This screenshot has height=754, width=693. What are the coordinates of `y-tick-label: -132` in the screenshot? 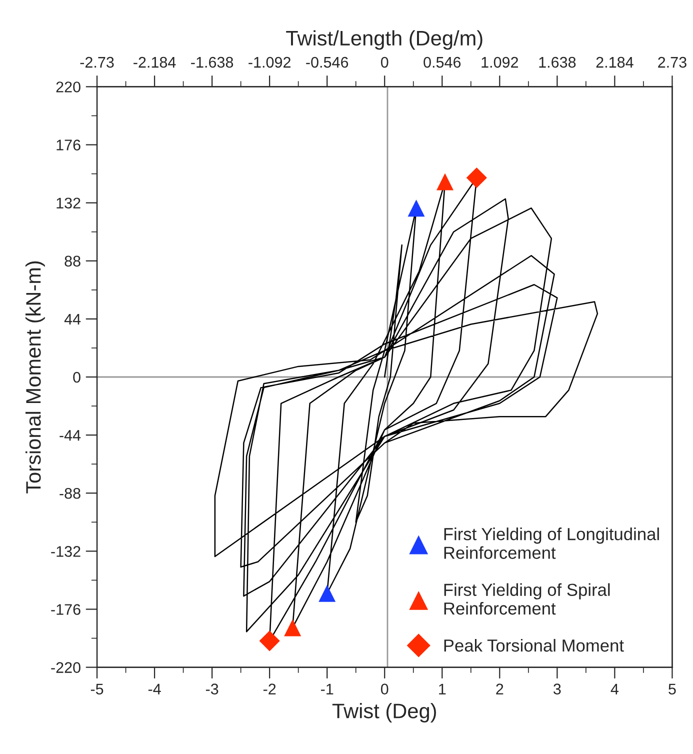 It's located at (65, 551).